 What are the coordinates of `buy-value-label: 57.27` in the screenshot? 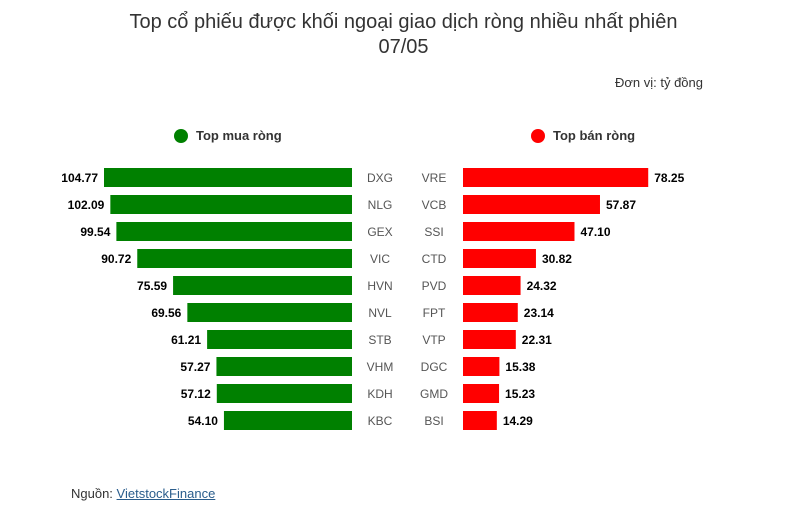 It's located at (195, 367).